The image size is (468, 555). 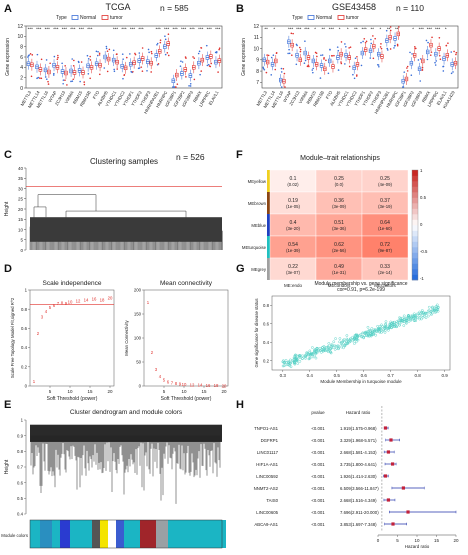 What do you see at coordinates (20, 37) in the screenshot?
I see `y-tick-label: 10` at bounding box center [20, 37].